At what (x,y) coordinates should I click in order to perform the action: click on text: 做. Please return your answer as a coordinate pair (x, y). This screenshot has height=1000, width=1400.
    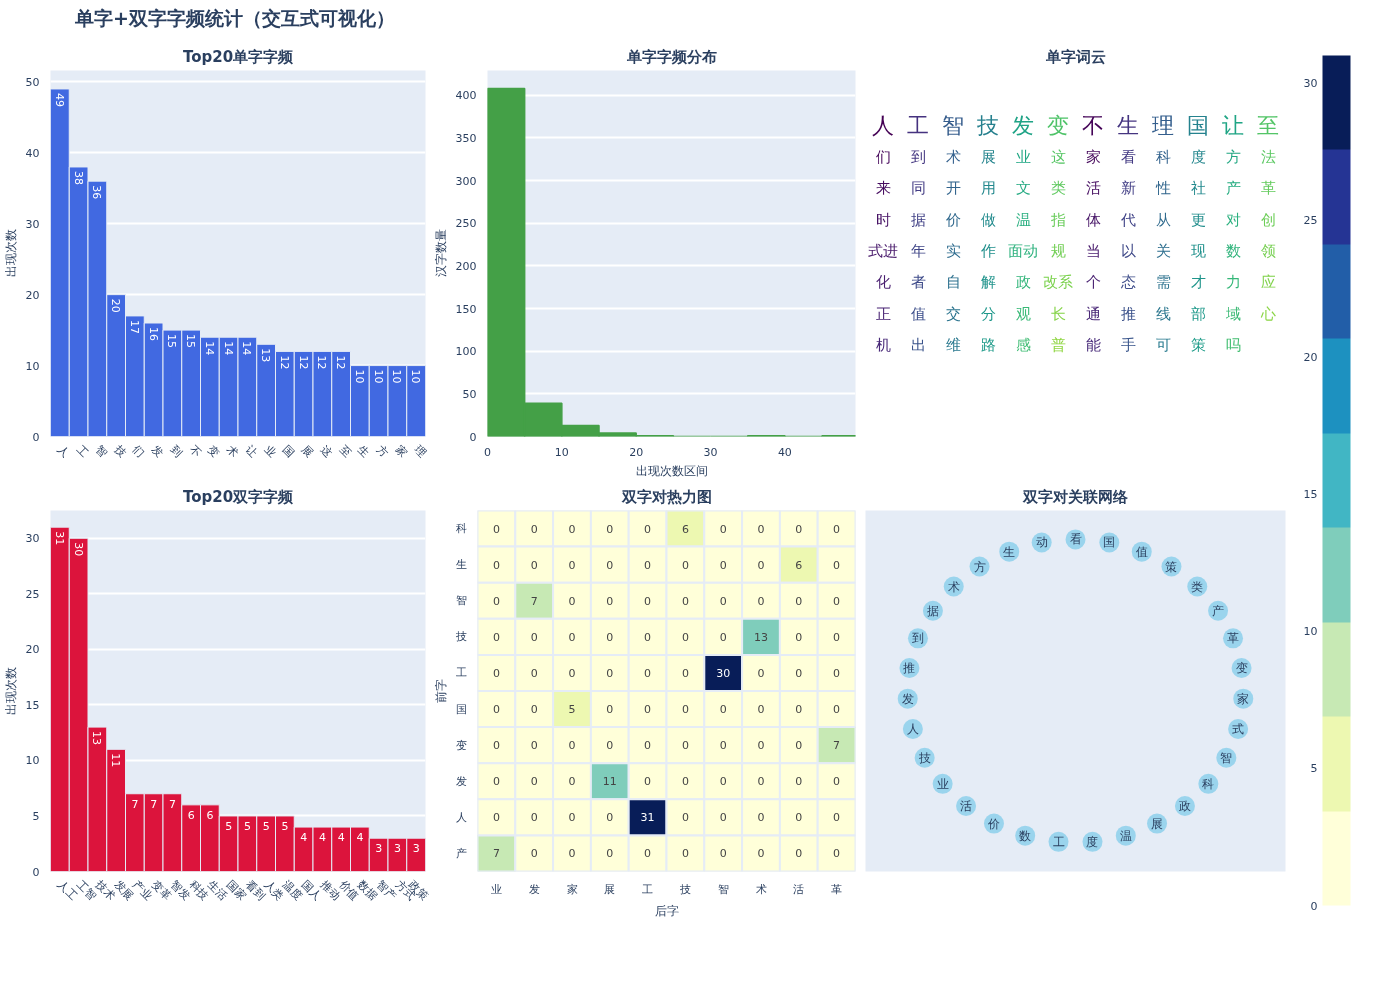
    Looking at the image, I should click on (988, 219).